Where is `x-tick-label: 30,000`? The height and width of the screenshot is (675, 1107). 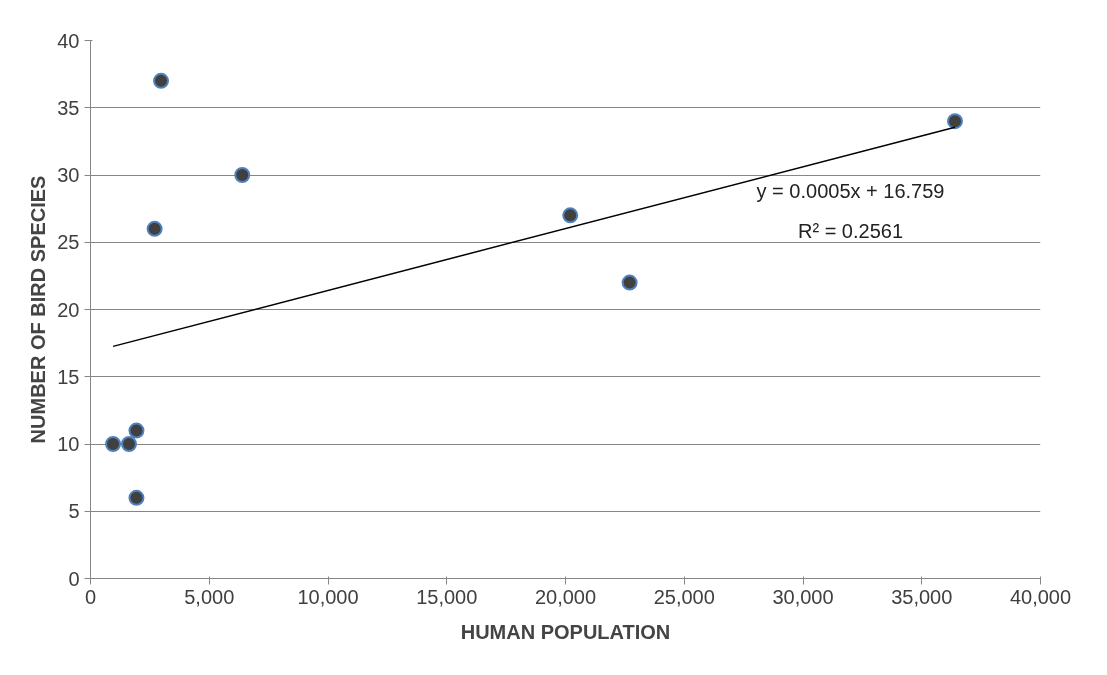
x-tick-label: 30,000 is located at coordinates (803, 596).